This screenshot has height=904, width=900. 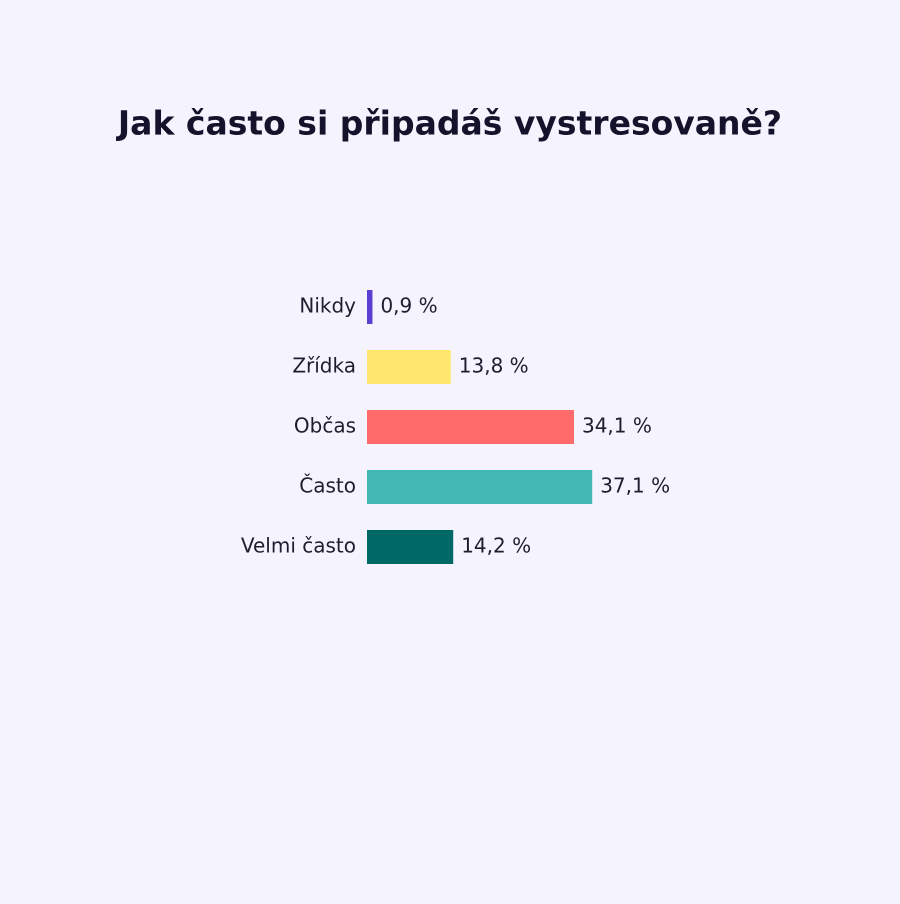 What do you see at coordinates (298, 546) in the screenshot?
I see `category-label: Velmi často` at bounding box center [298, 546].